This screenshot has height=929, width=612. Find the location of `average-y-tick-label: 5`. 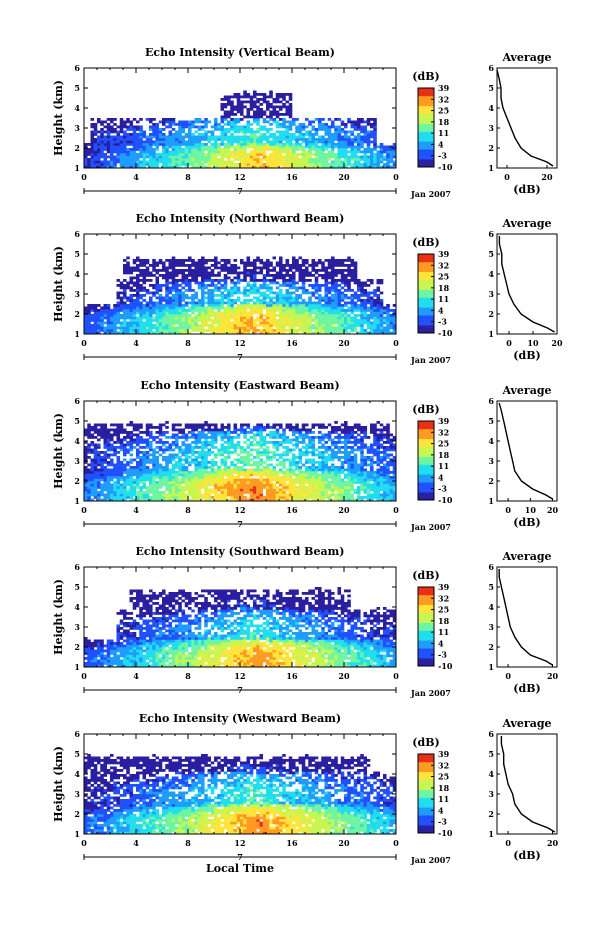

average-y-tick-label: 5 is located at coordinates (491, 88).